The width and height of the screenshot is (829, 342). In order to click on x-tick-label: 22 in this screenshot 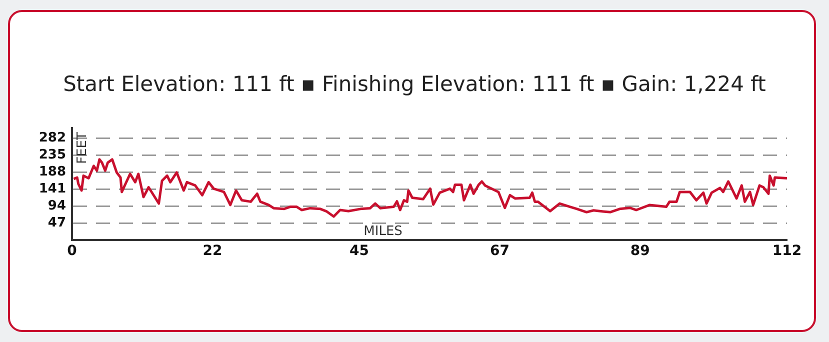, I will do `click(212, 251)`.